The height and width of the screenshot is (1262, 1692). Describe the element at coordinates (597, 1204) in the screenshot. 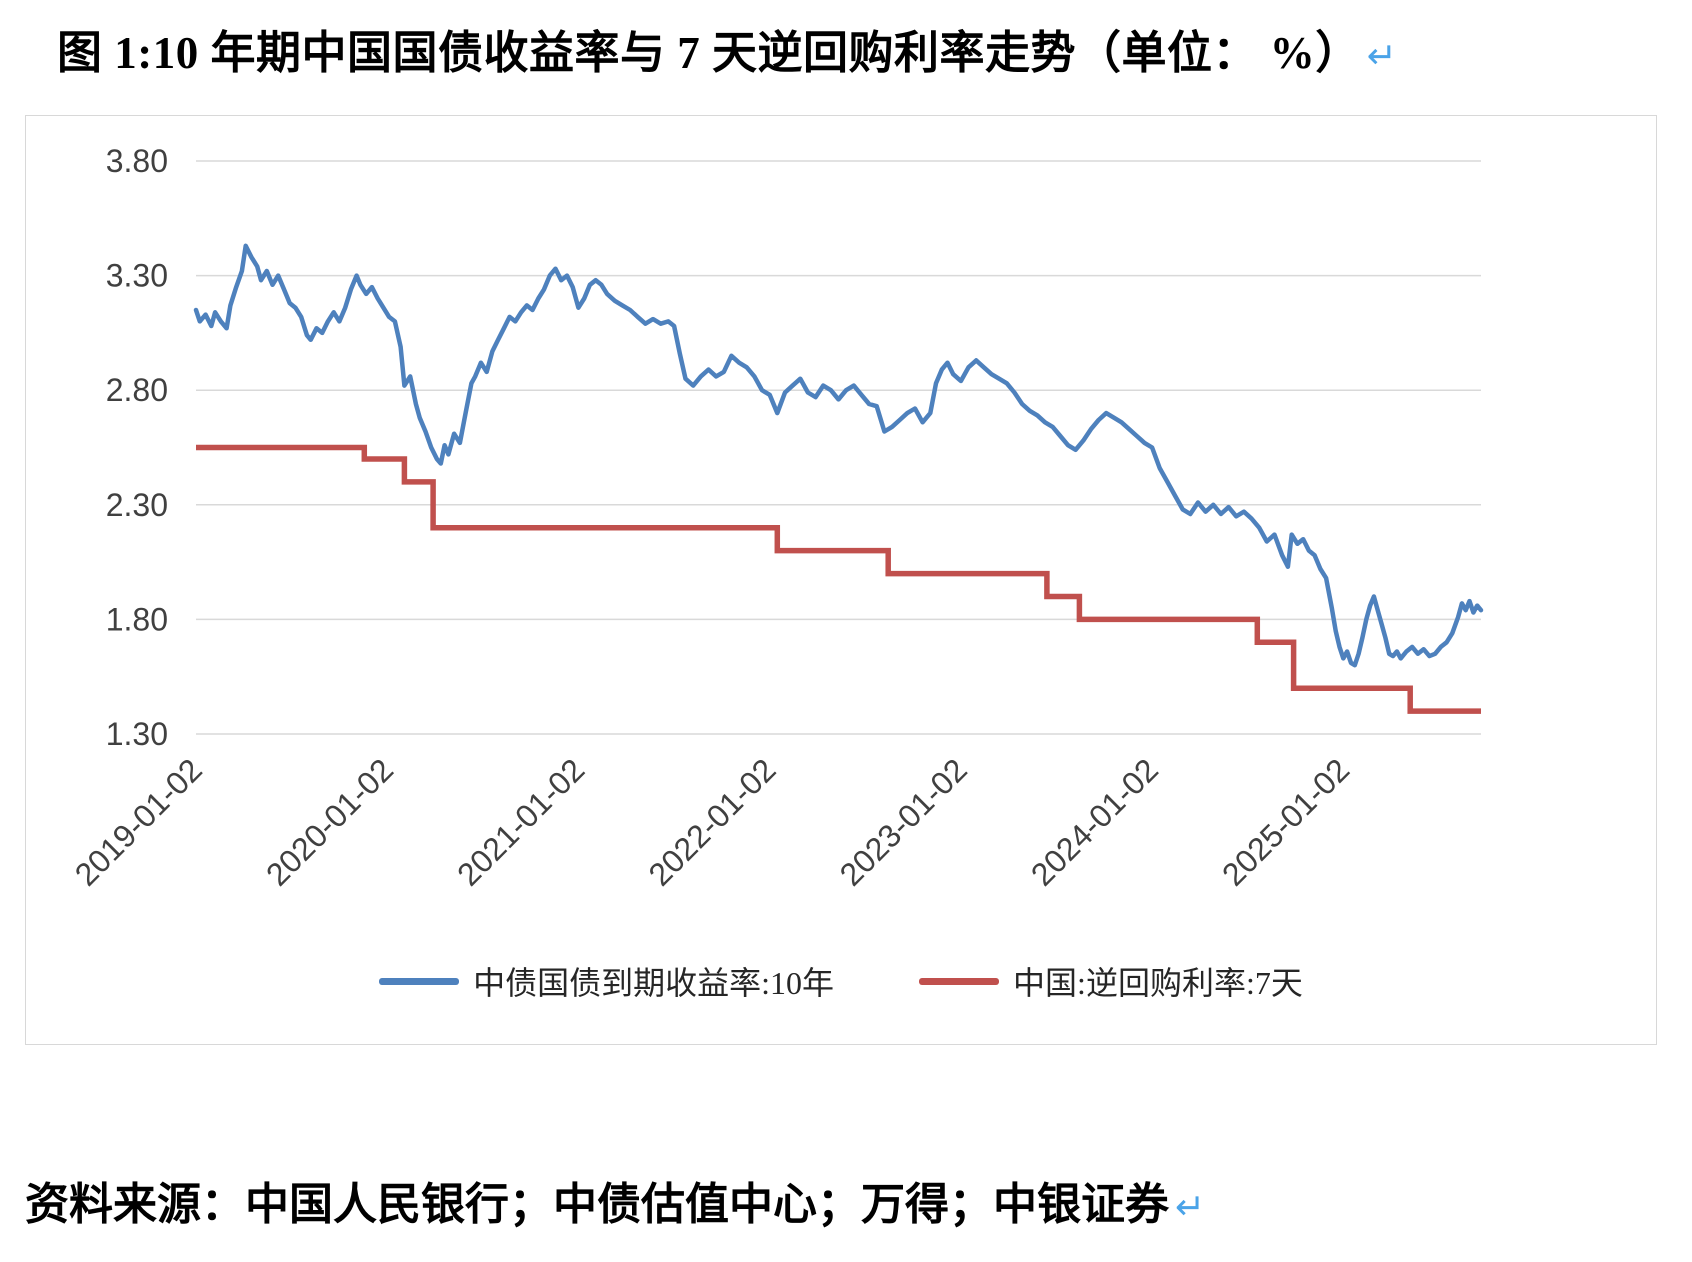

I see `data-source-text: 资料来源：中国人民银行；中债估值中心；万得；中银证券` at that location.